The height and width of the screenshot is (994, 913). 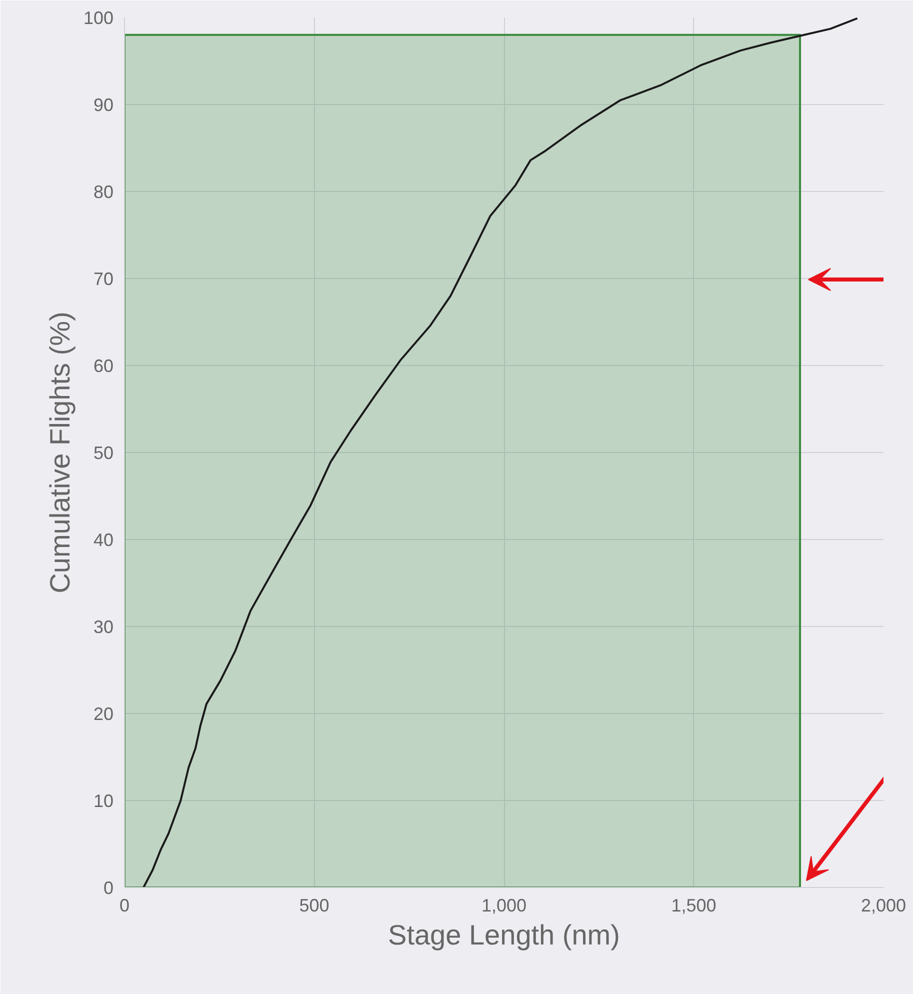 What do you see at coordinates (103, 279) in the screenshot?
I see `y-tick-label: 70` at bounding box center [103, 279].